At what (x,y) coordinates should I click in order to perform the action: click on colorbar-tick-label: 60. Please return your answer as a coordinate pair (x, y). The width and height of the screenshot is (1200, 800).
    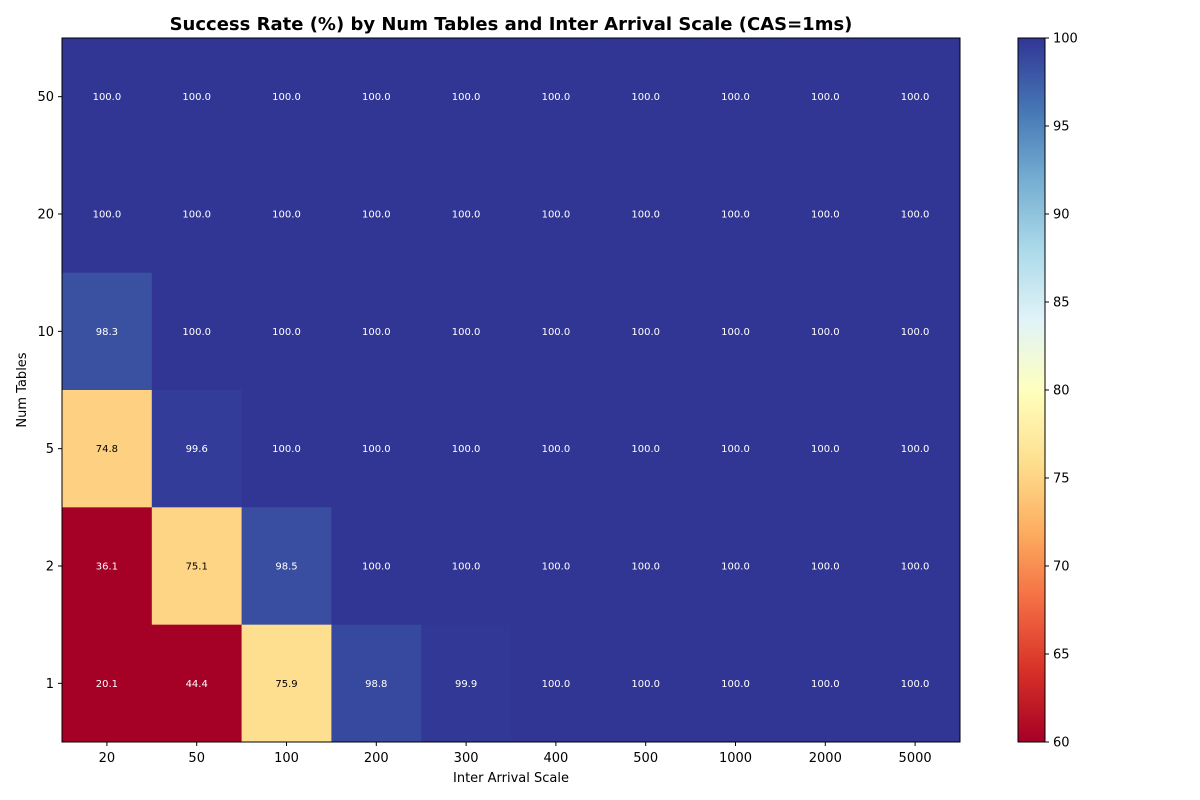
    Looking at the image, I should click on (1061, 743).